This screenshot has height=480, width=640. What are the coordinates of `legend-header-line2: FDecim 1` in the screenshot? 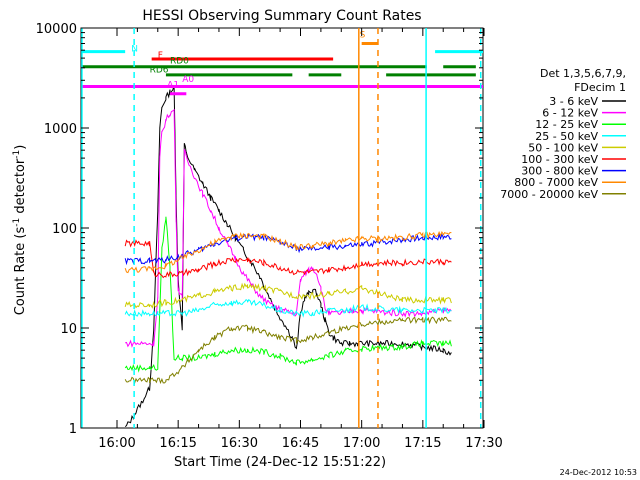 It's located at (600, 87).